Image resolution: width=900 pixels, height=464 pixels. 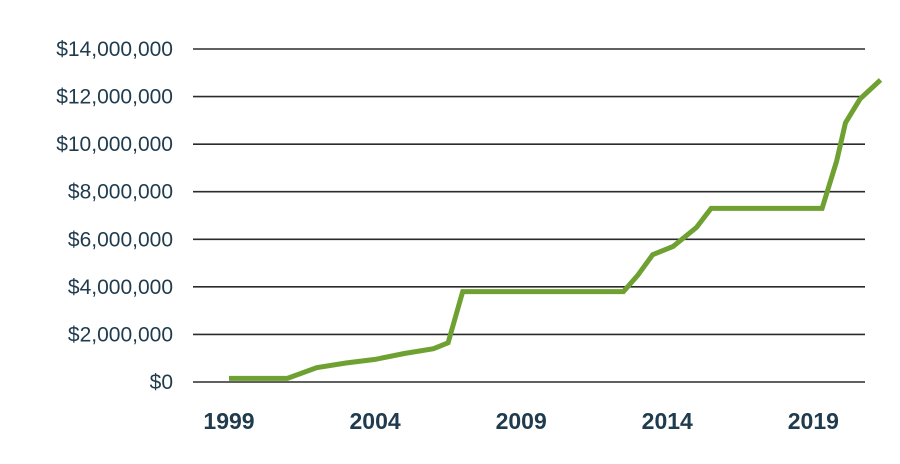 What do you see at coordinates (228, 421) in the screenshot?
I see `x-tick-label: 1999` at bounding box center [228, 421].